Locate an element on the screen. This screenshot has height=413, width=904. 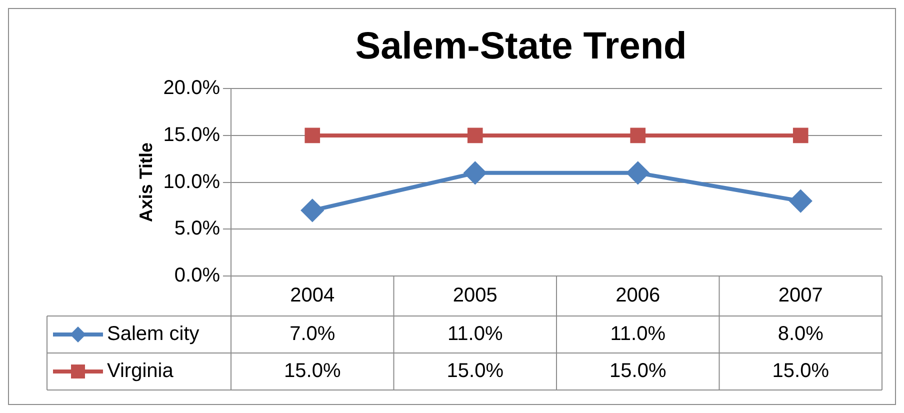
y-tick-label: 10.0% is located at coordinates (191, 181).